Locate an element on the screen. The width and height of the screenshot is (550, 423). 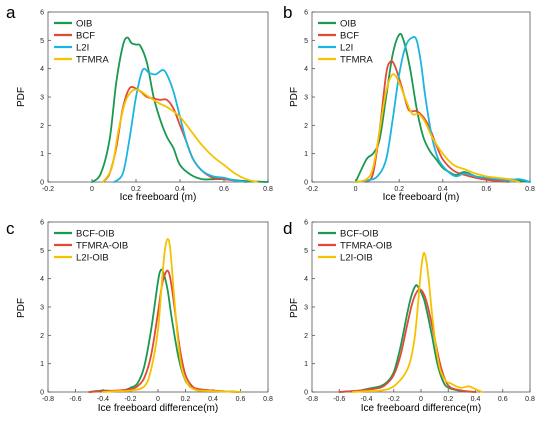
panel-a-xlabel: Ice freeboard (m) is located at coordinates (158, 197).